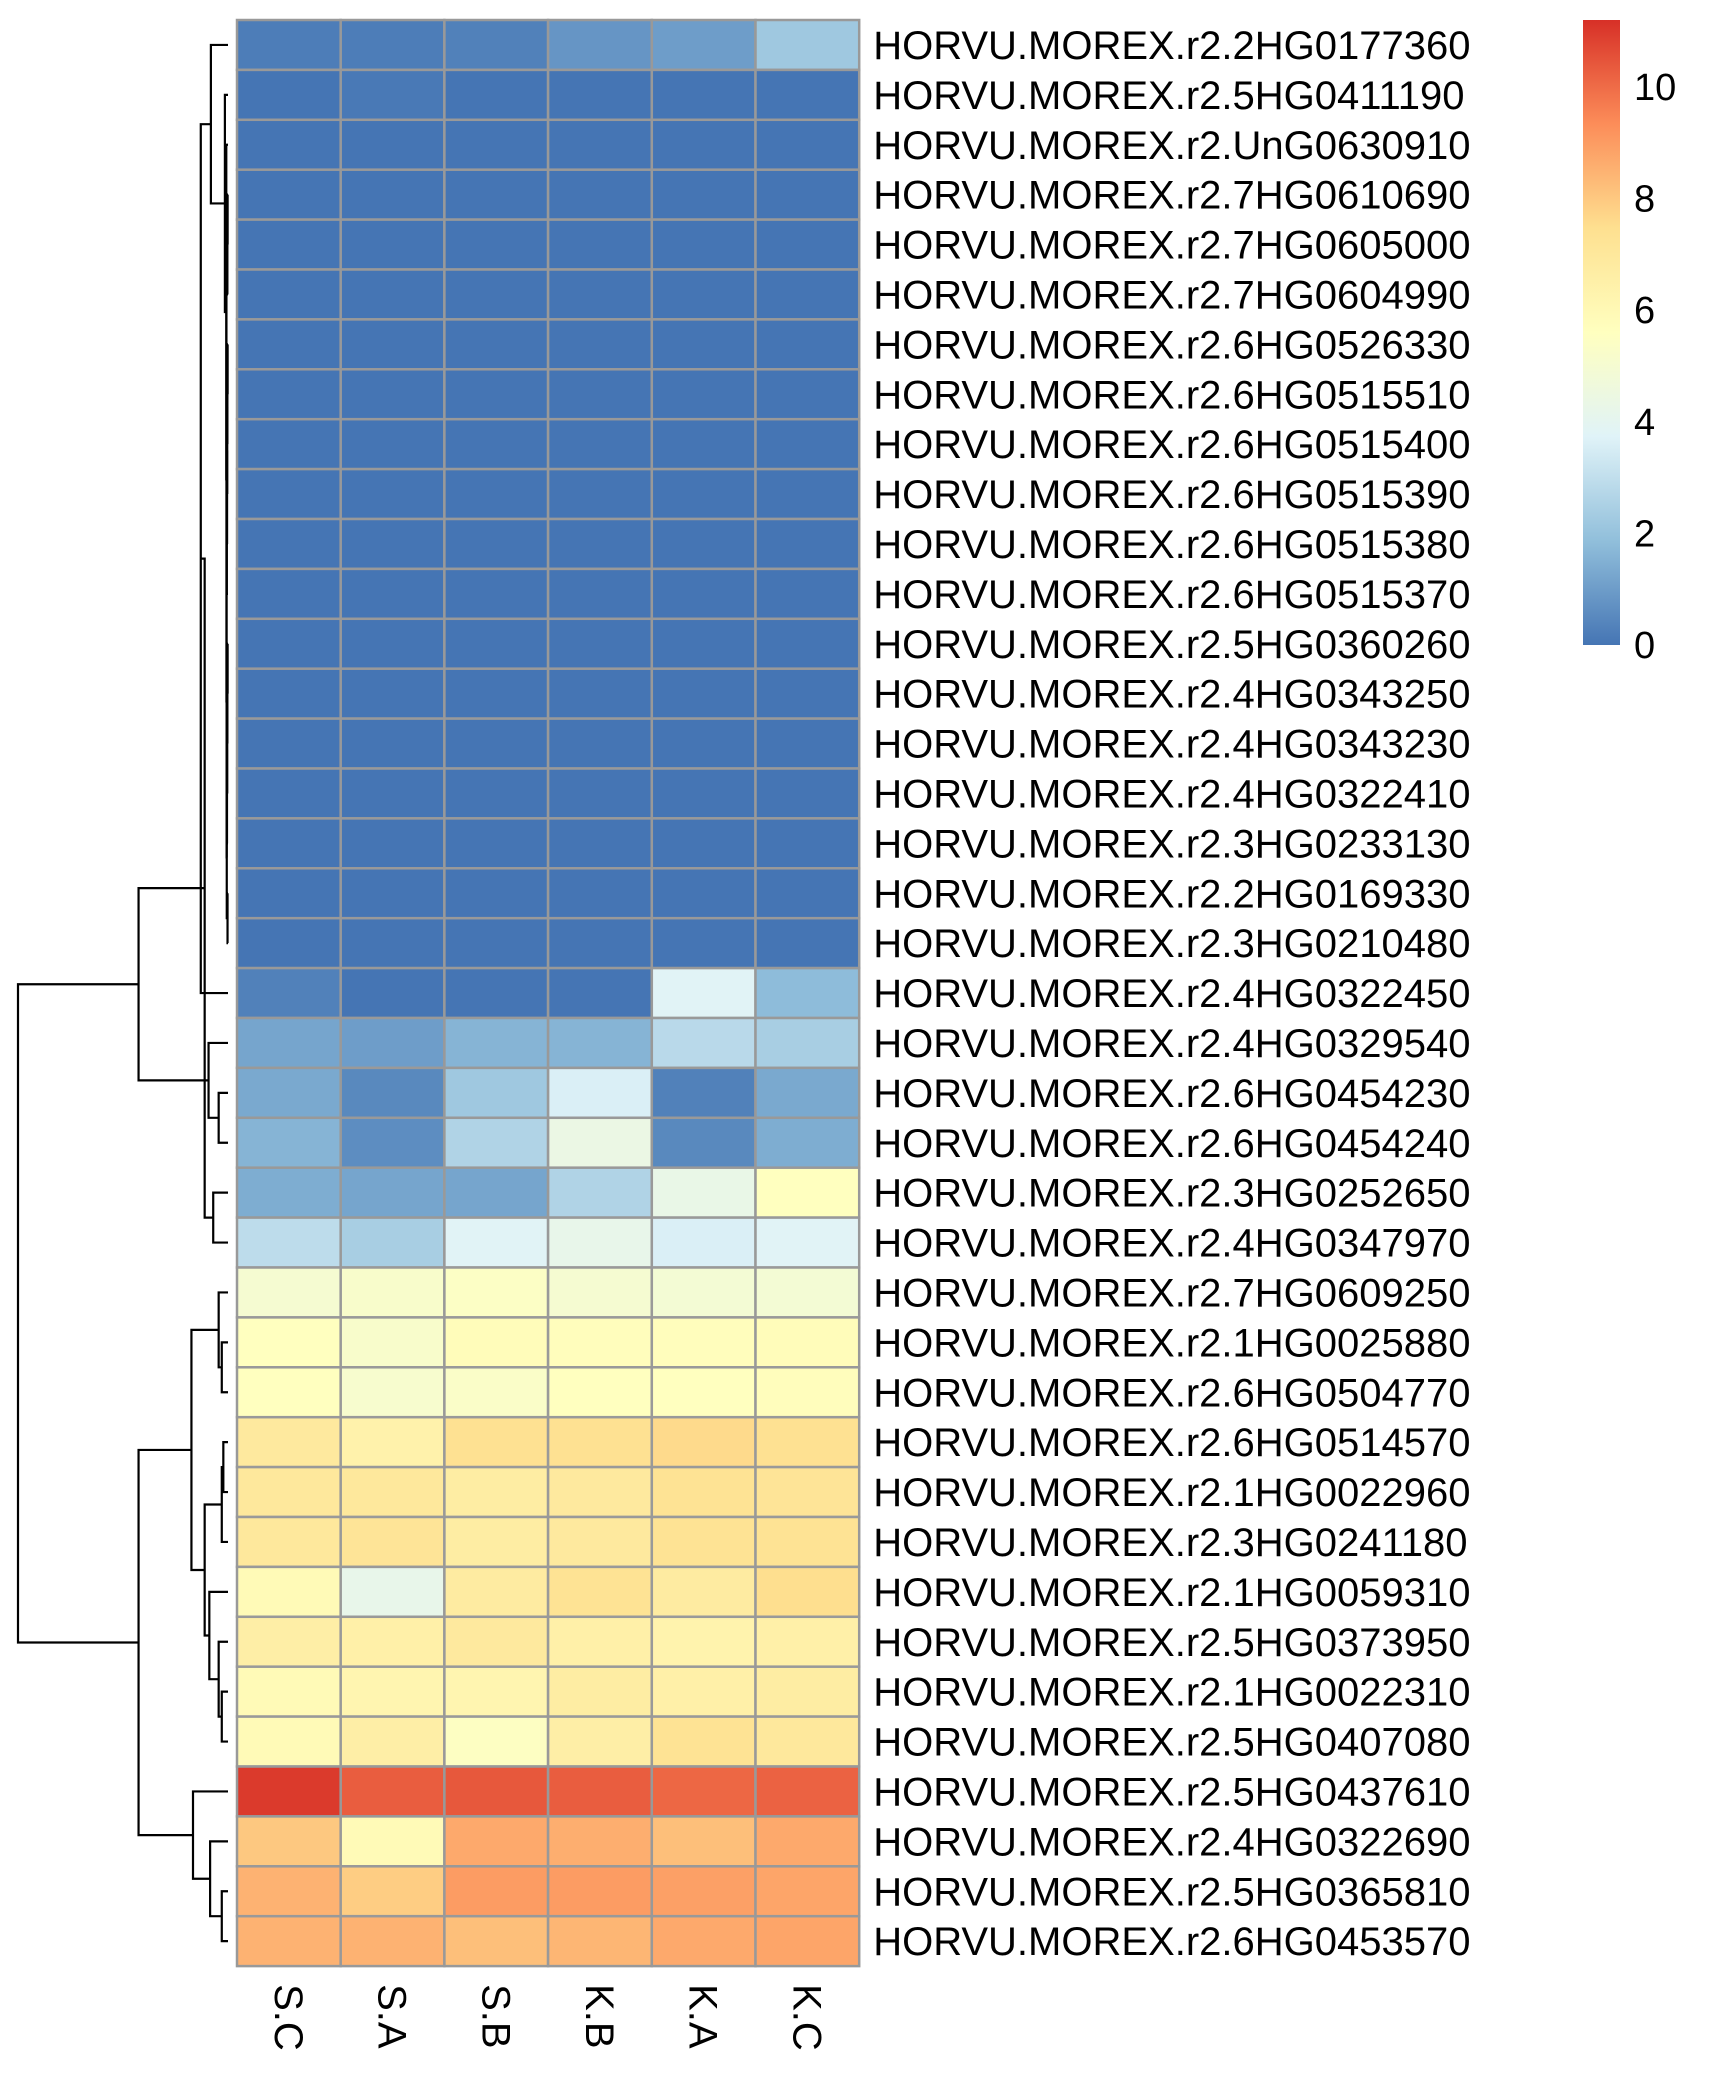  I want to click on row-label: HORVU.MOREX.r2.4HG0343230, so click(1171, 745).